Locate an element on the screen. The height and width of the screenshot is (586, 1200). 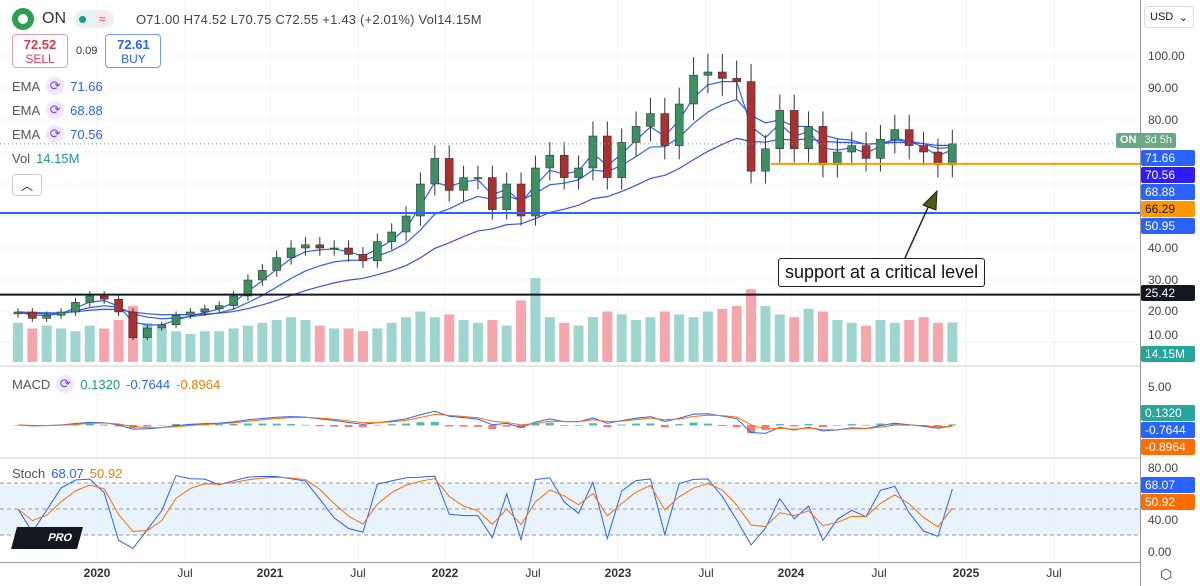
sell-button: 72.52 SELL is located at coordinates (40, 51).